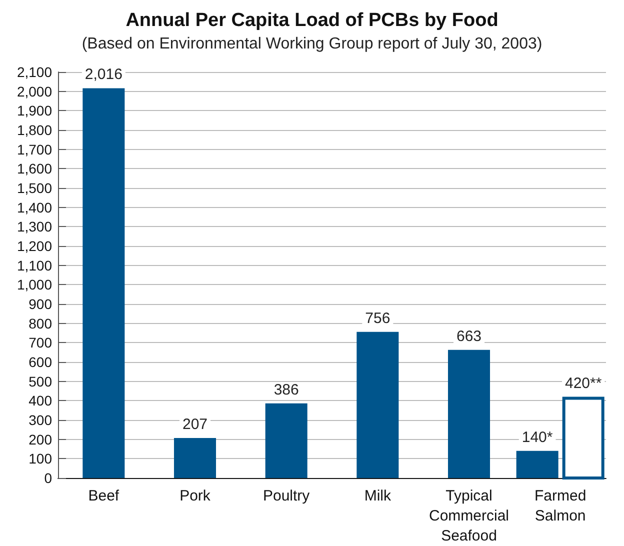 This screenshot has height=546, width=624. Describe the element at coordinates (560, 506) in the screenshot. I see `x-tick-label: Farmed Salmon` at that location.